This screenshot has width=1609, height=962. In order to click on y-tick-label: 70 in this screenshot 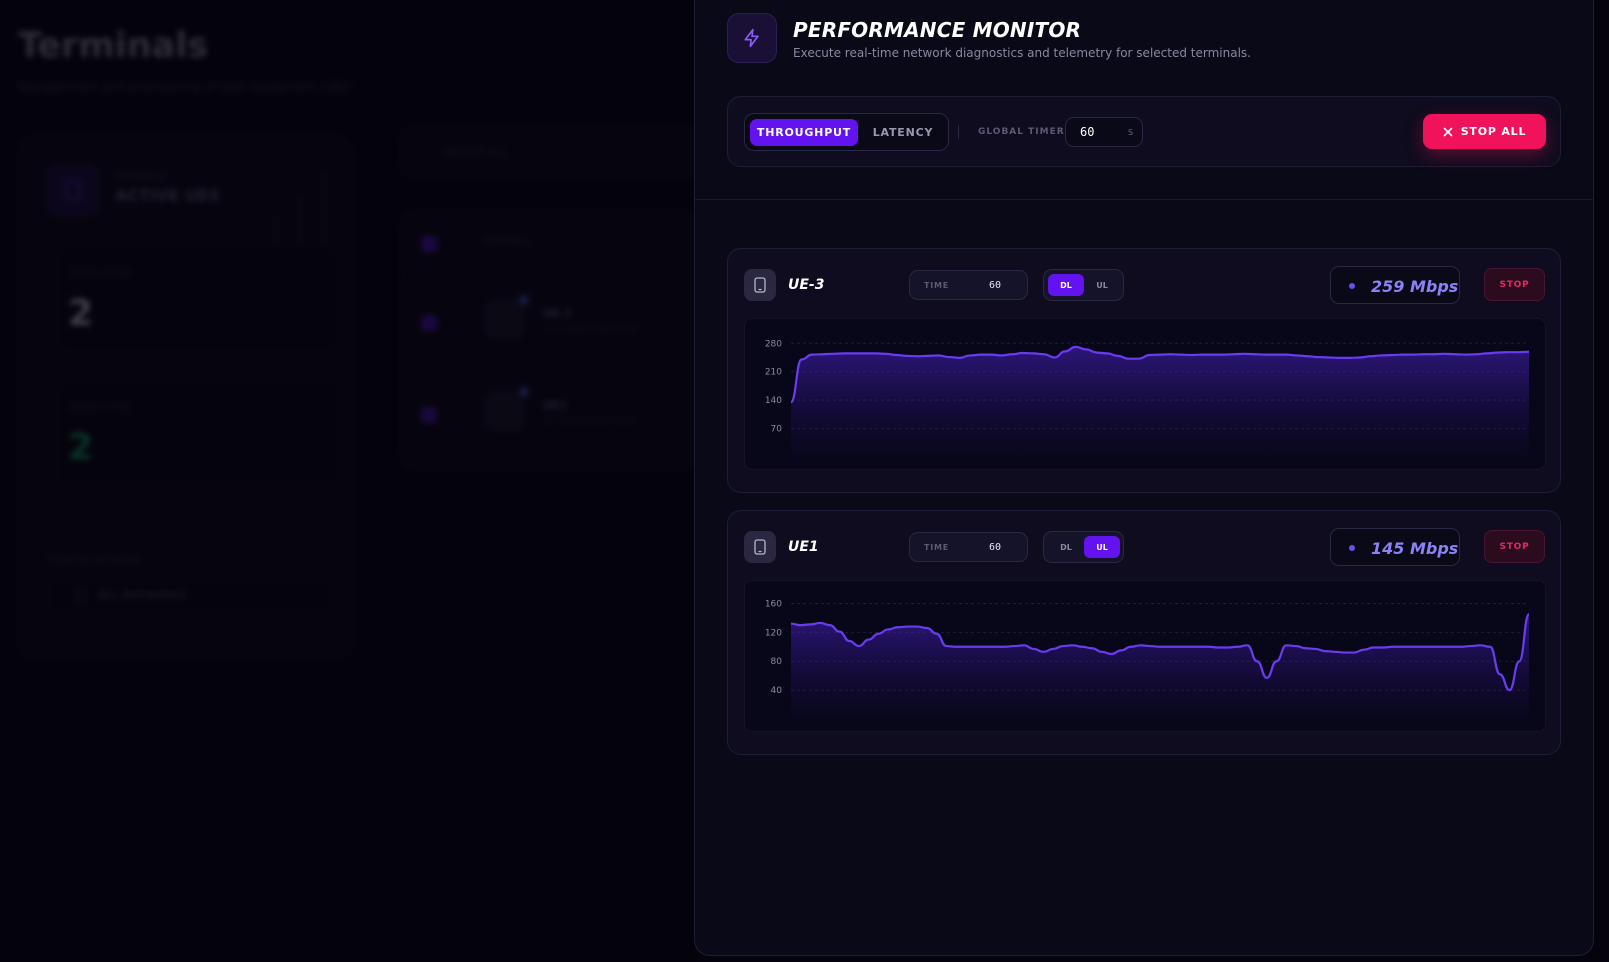, I will do `click(777, 430)`.